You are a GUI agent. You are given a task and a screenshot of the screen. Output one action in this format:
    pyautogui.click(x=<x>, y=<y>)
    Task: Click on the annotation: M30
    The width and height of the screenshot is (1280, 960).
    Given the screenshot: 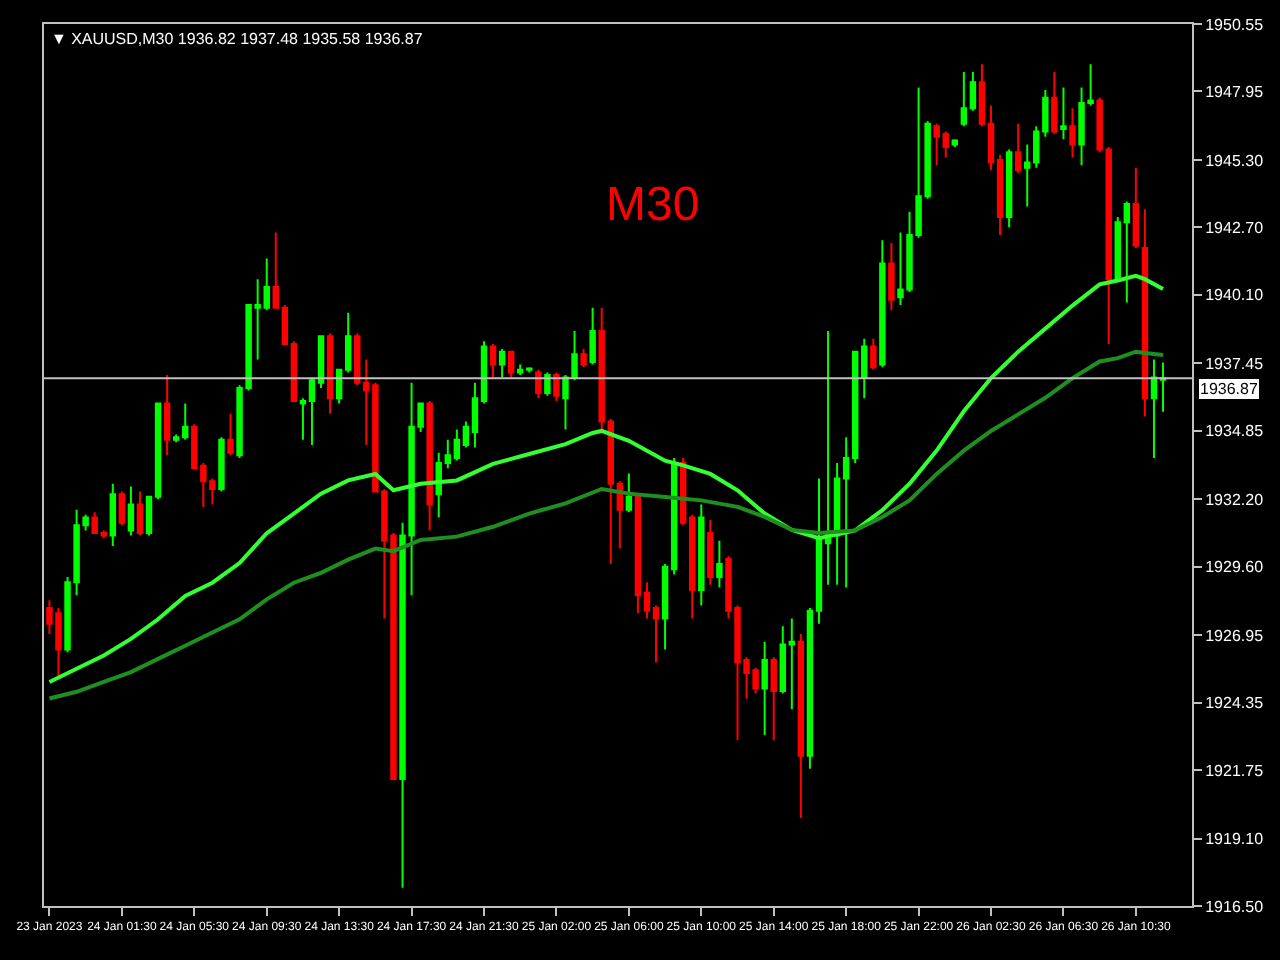 What is the action you would take?
    pyautogui.click(x=653, y=205)
    